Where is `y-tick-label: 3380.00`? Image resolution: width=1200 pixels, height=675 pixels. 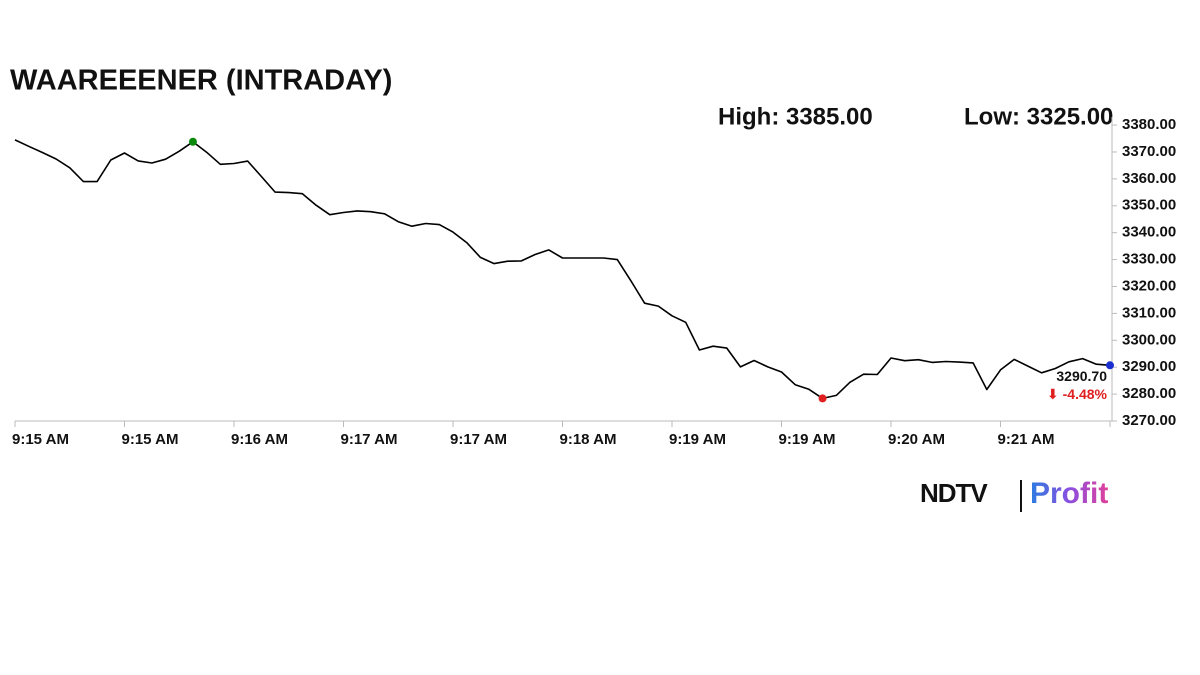 y-tick-label: 3380.00 is located at coordinates (1149, 124).